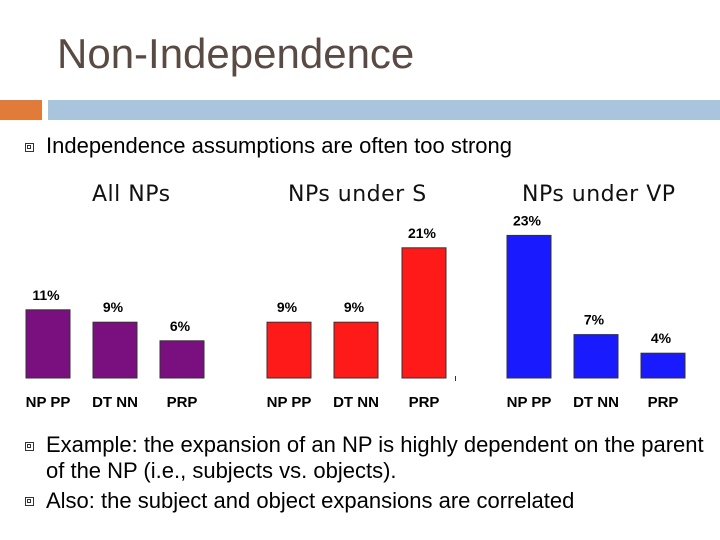  I want to click on category-label-3-1: NP PP, so click(529, 402).